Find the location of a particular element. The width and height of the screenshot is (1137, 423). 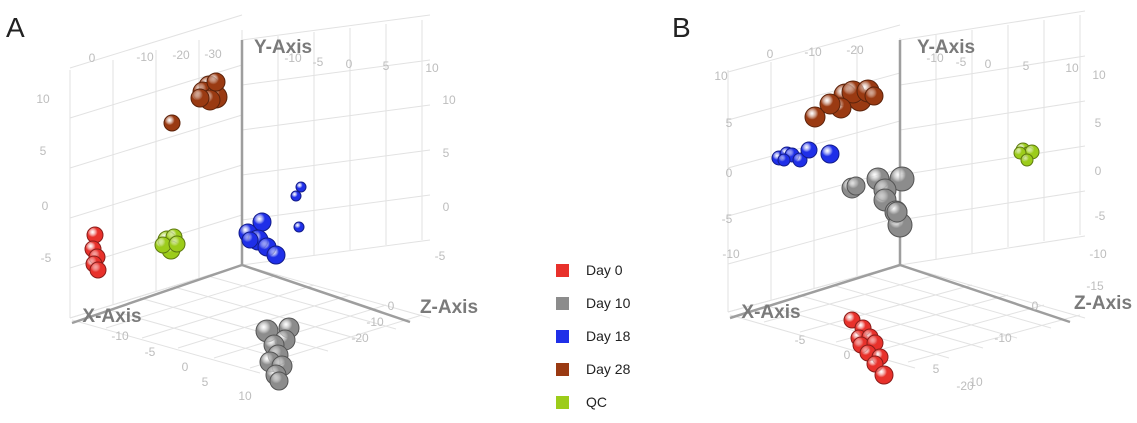

legend-label: QC is located at coordinates (596, 402).